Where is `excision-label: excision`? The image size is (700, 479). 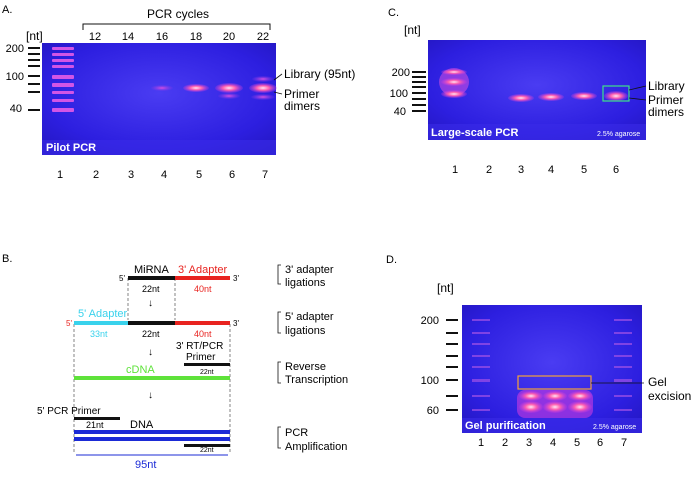 excision-label: excision is located at coordinates (669, 396).